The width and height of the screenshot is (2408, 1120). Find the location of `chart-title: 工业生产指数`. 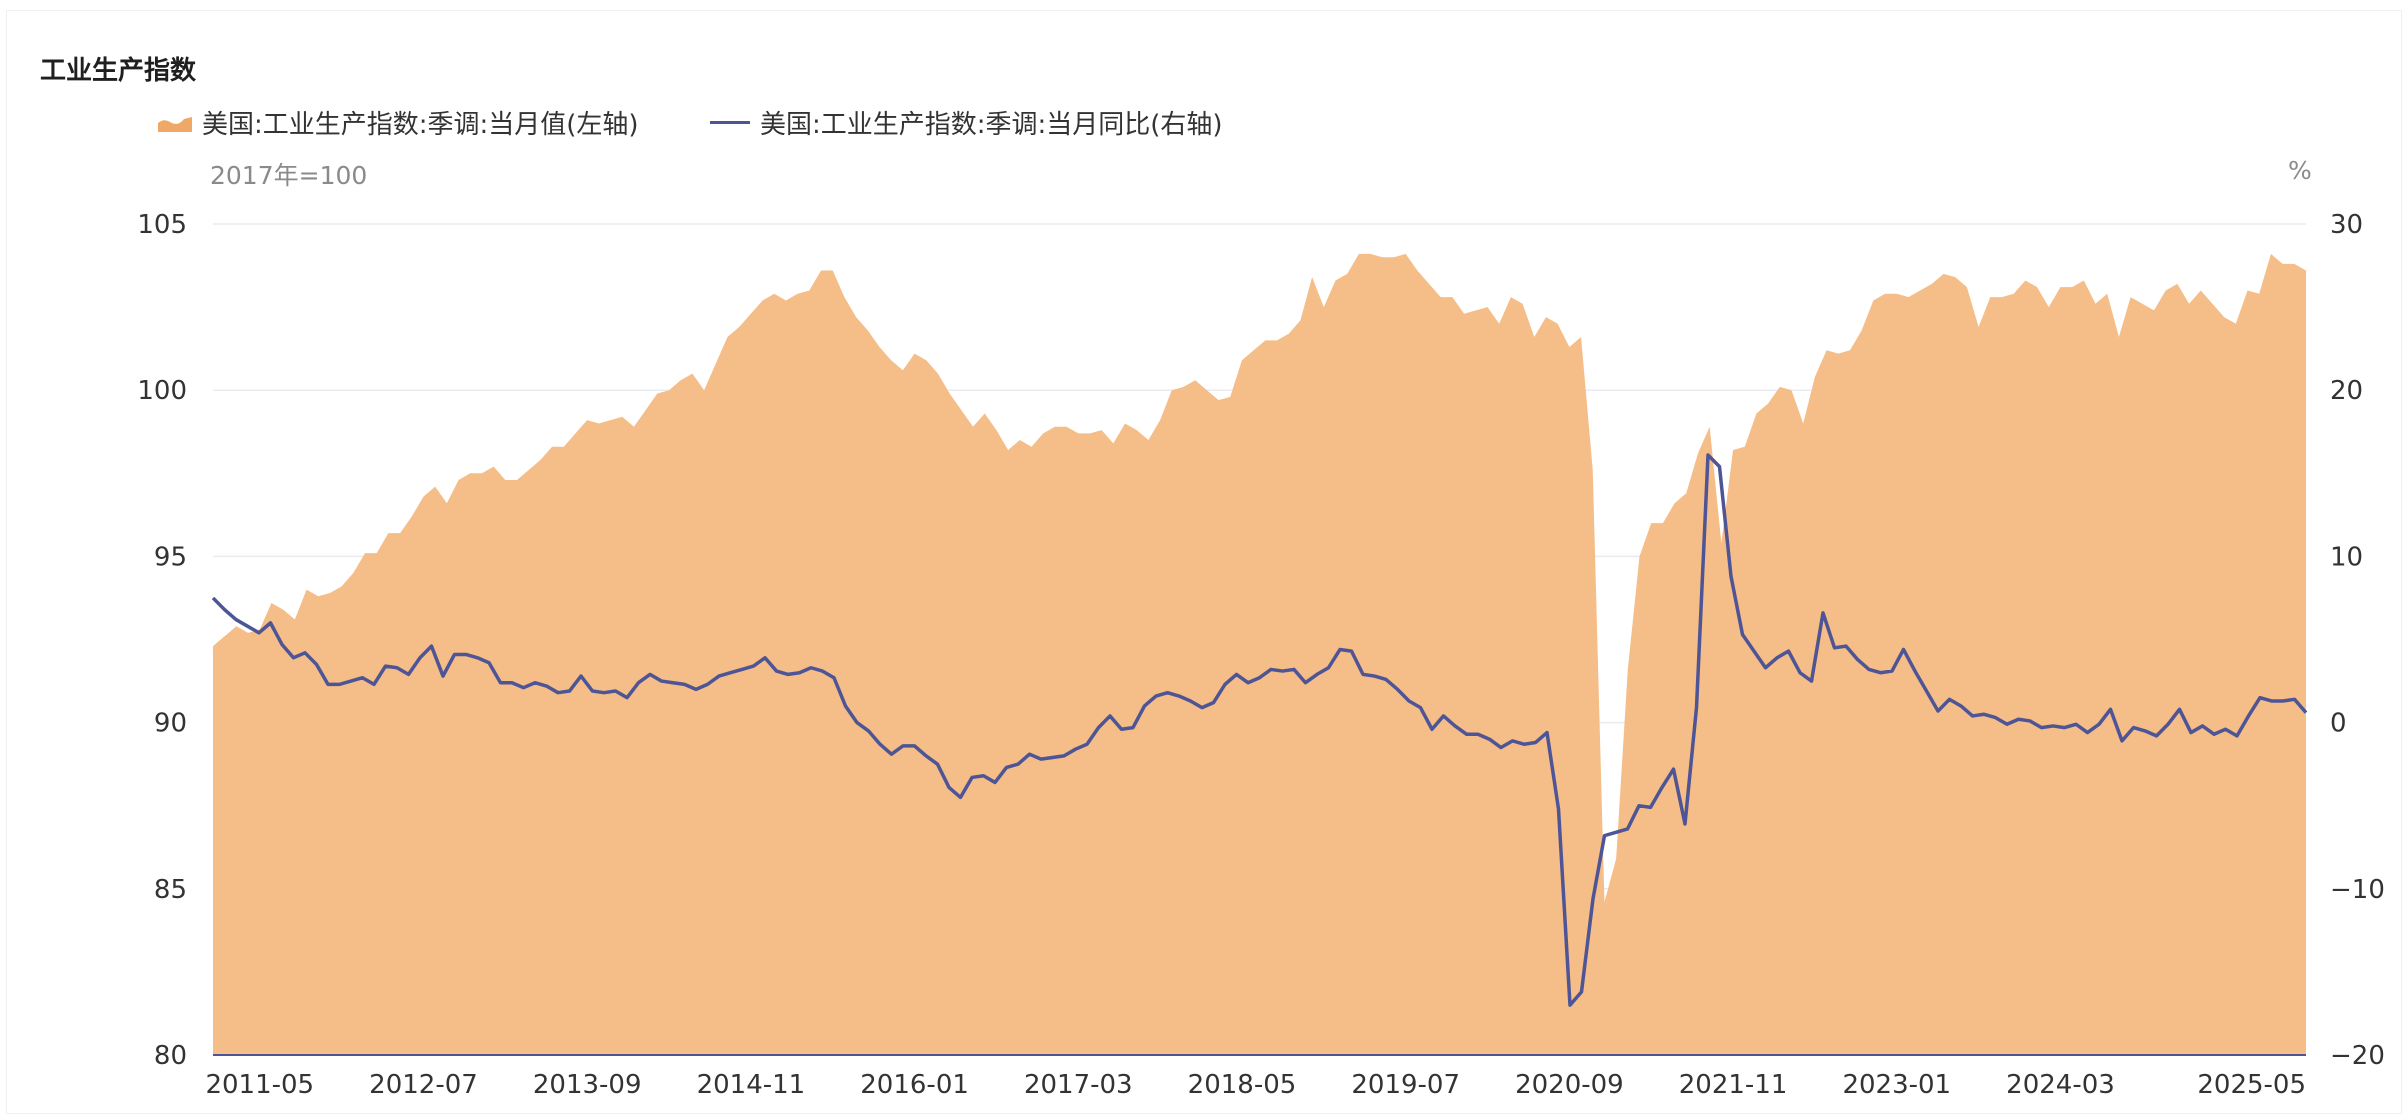

chart-title: 工业生产指数 is located at coordinates (118, 71).